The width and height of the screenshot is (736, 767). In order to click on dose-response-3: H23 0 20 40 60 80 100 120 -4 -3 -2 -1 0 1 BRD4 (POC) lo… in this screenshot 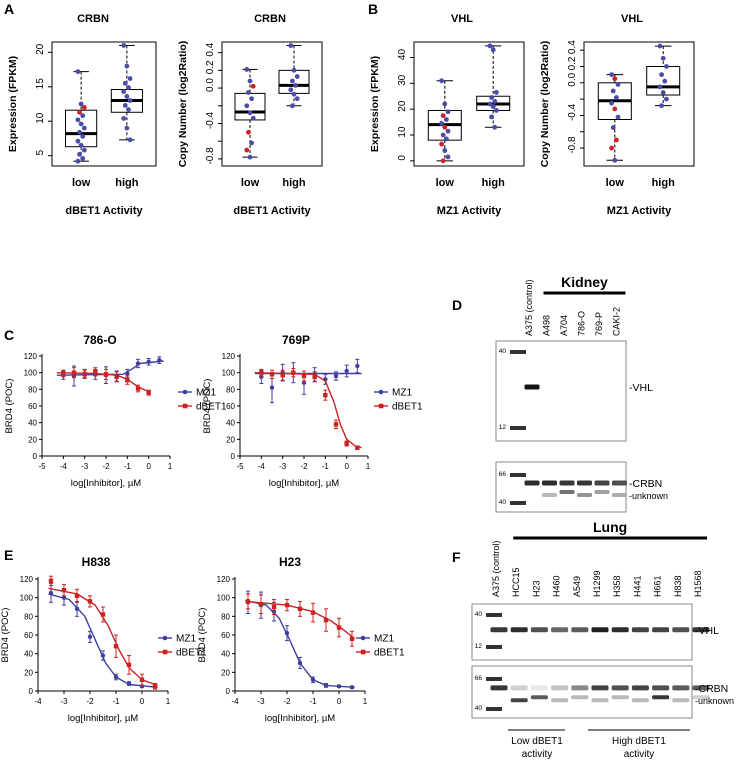, I will do `click(301, 639)`.